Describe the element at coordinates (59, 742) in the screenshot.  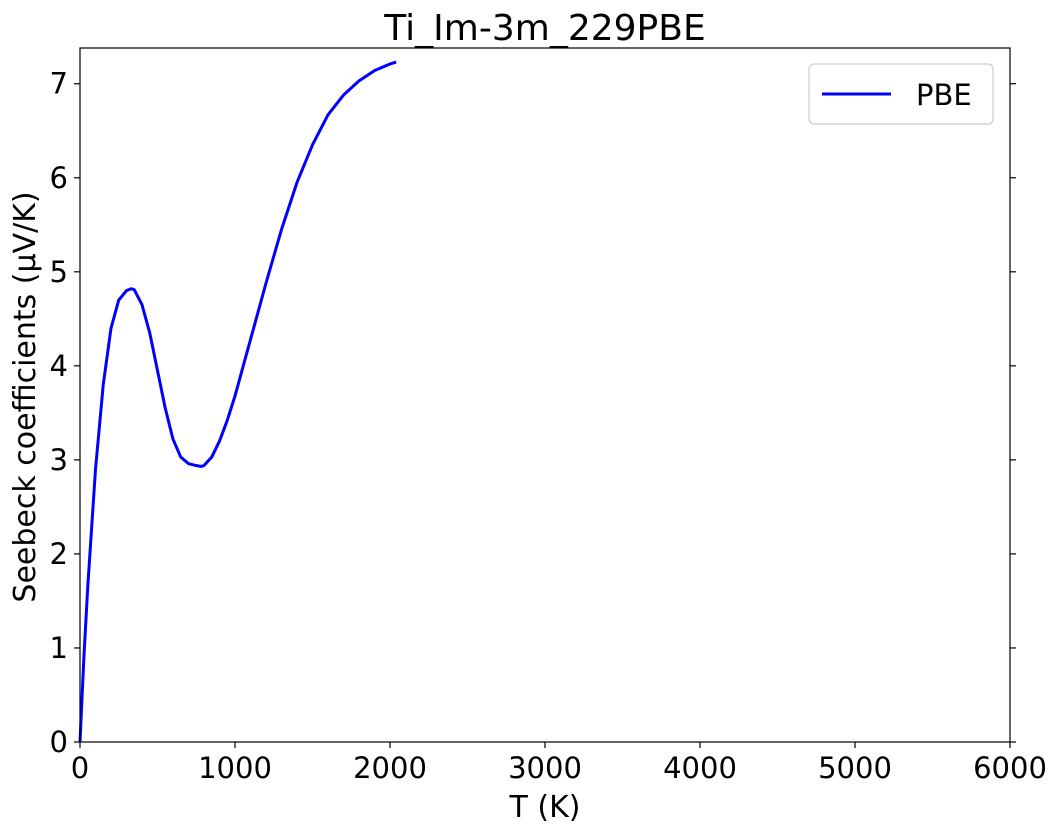
I see `y-tick-label: 0` at that location.